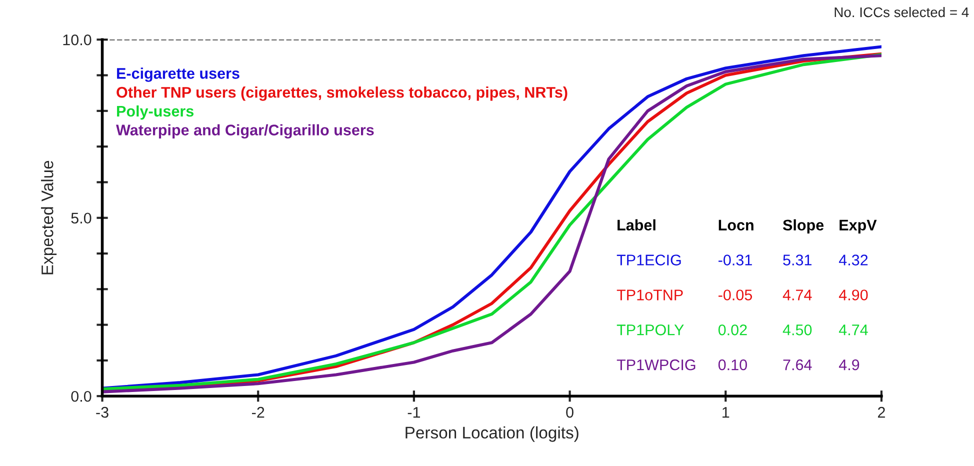  What do you see at coordinates (77, 40) in the screenshot?
I see `y-tick-label: 10.0` at bounding box center [77, 40].